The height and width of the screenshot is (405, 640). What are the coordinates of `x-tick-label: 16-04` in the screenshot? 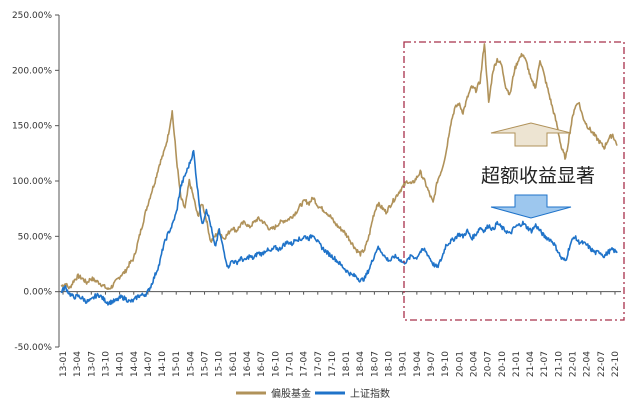 It's located at (248, 364).